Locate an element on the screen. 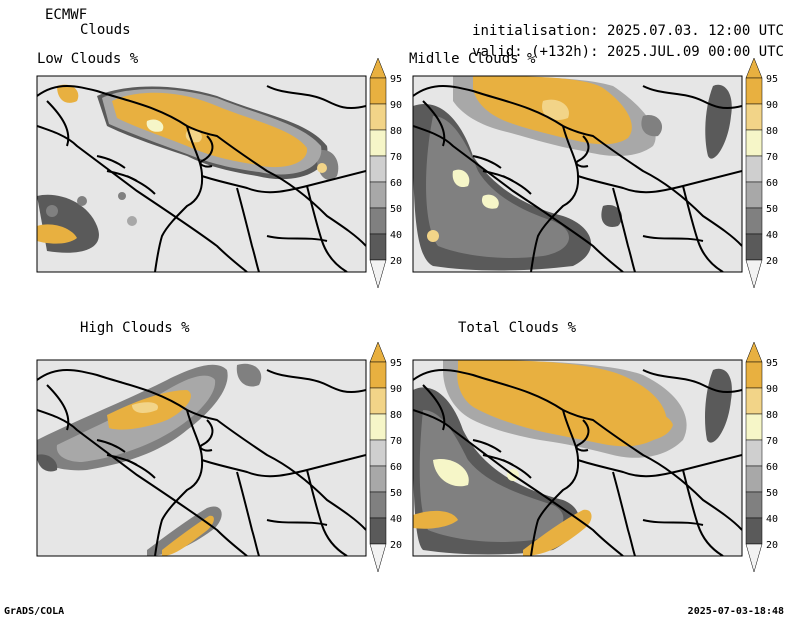  colorbar-label-middle-60: 60 is located at coordinates (772, 183).